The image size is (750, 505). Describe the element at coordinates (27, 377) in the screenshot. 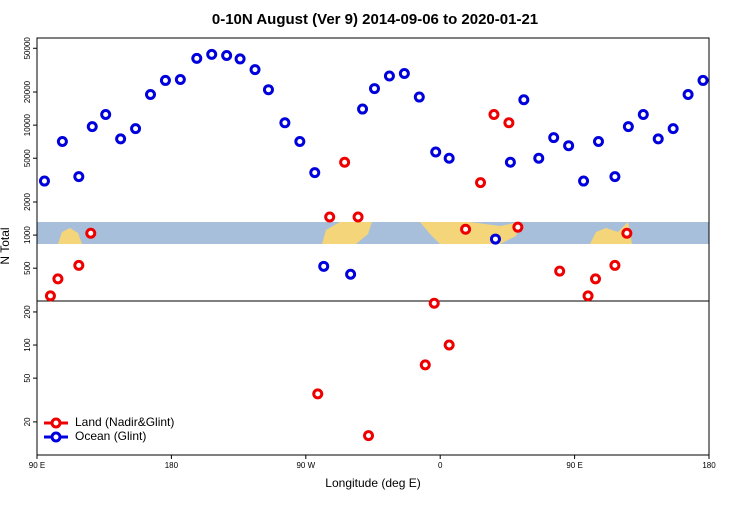

I see `y-tick-label: 50` at that location.